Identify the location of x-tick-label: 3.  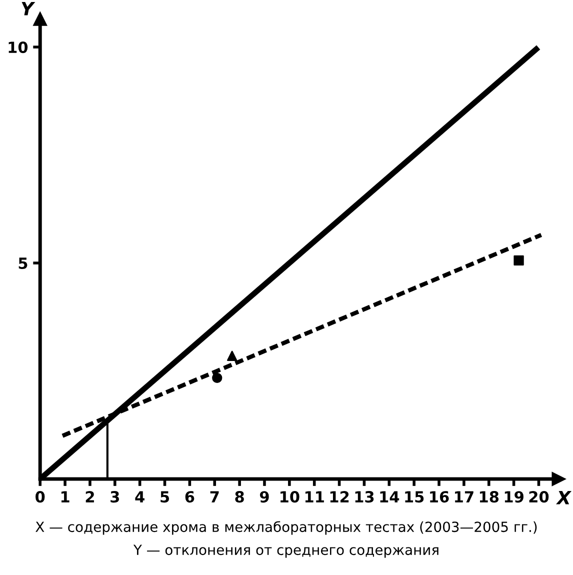
(115, 497).